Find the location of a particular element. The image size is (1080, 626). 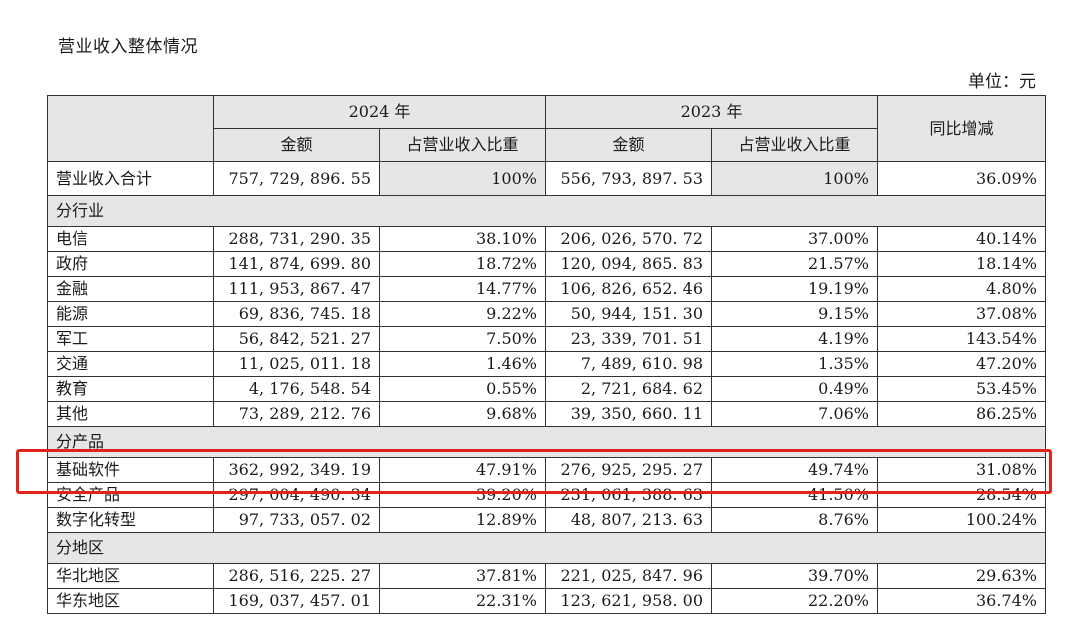

share-2023-cell: 41.50% is located at coordinates (794, 495).